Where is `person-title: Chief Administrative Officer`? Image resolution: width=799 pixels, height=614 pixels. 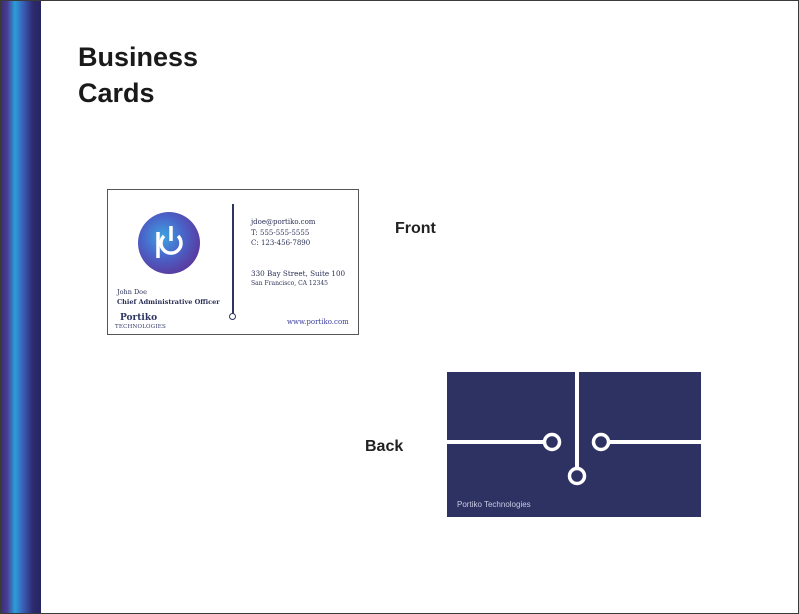
person-title: Chief Administrative Officer is located at coordinates (168, 302).